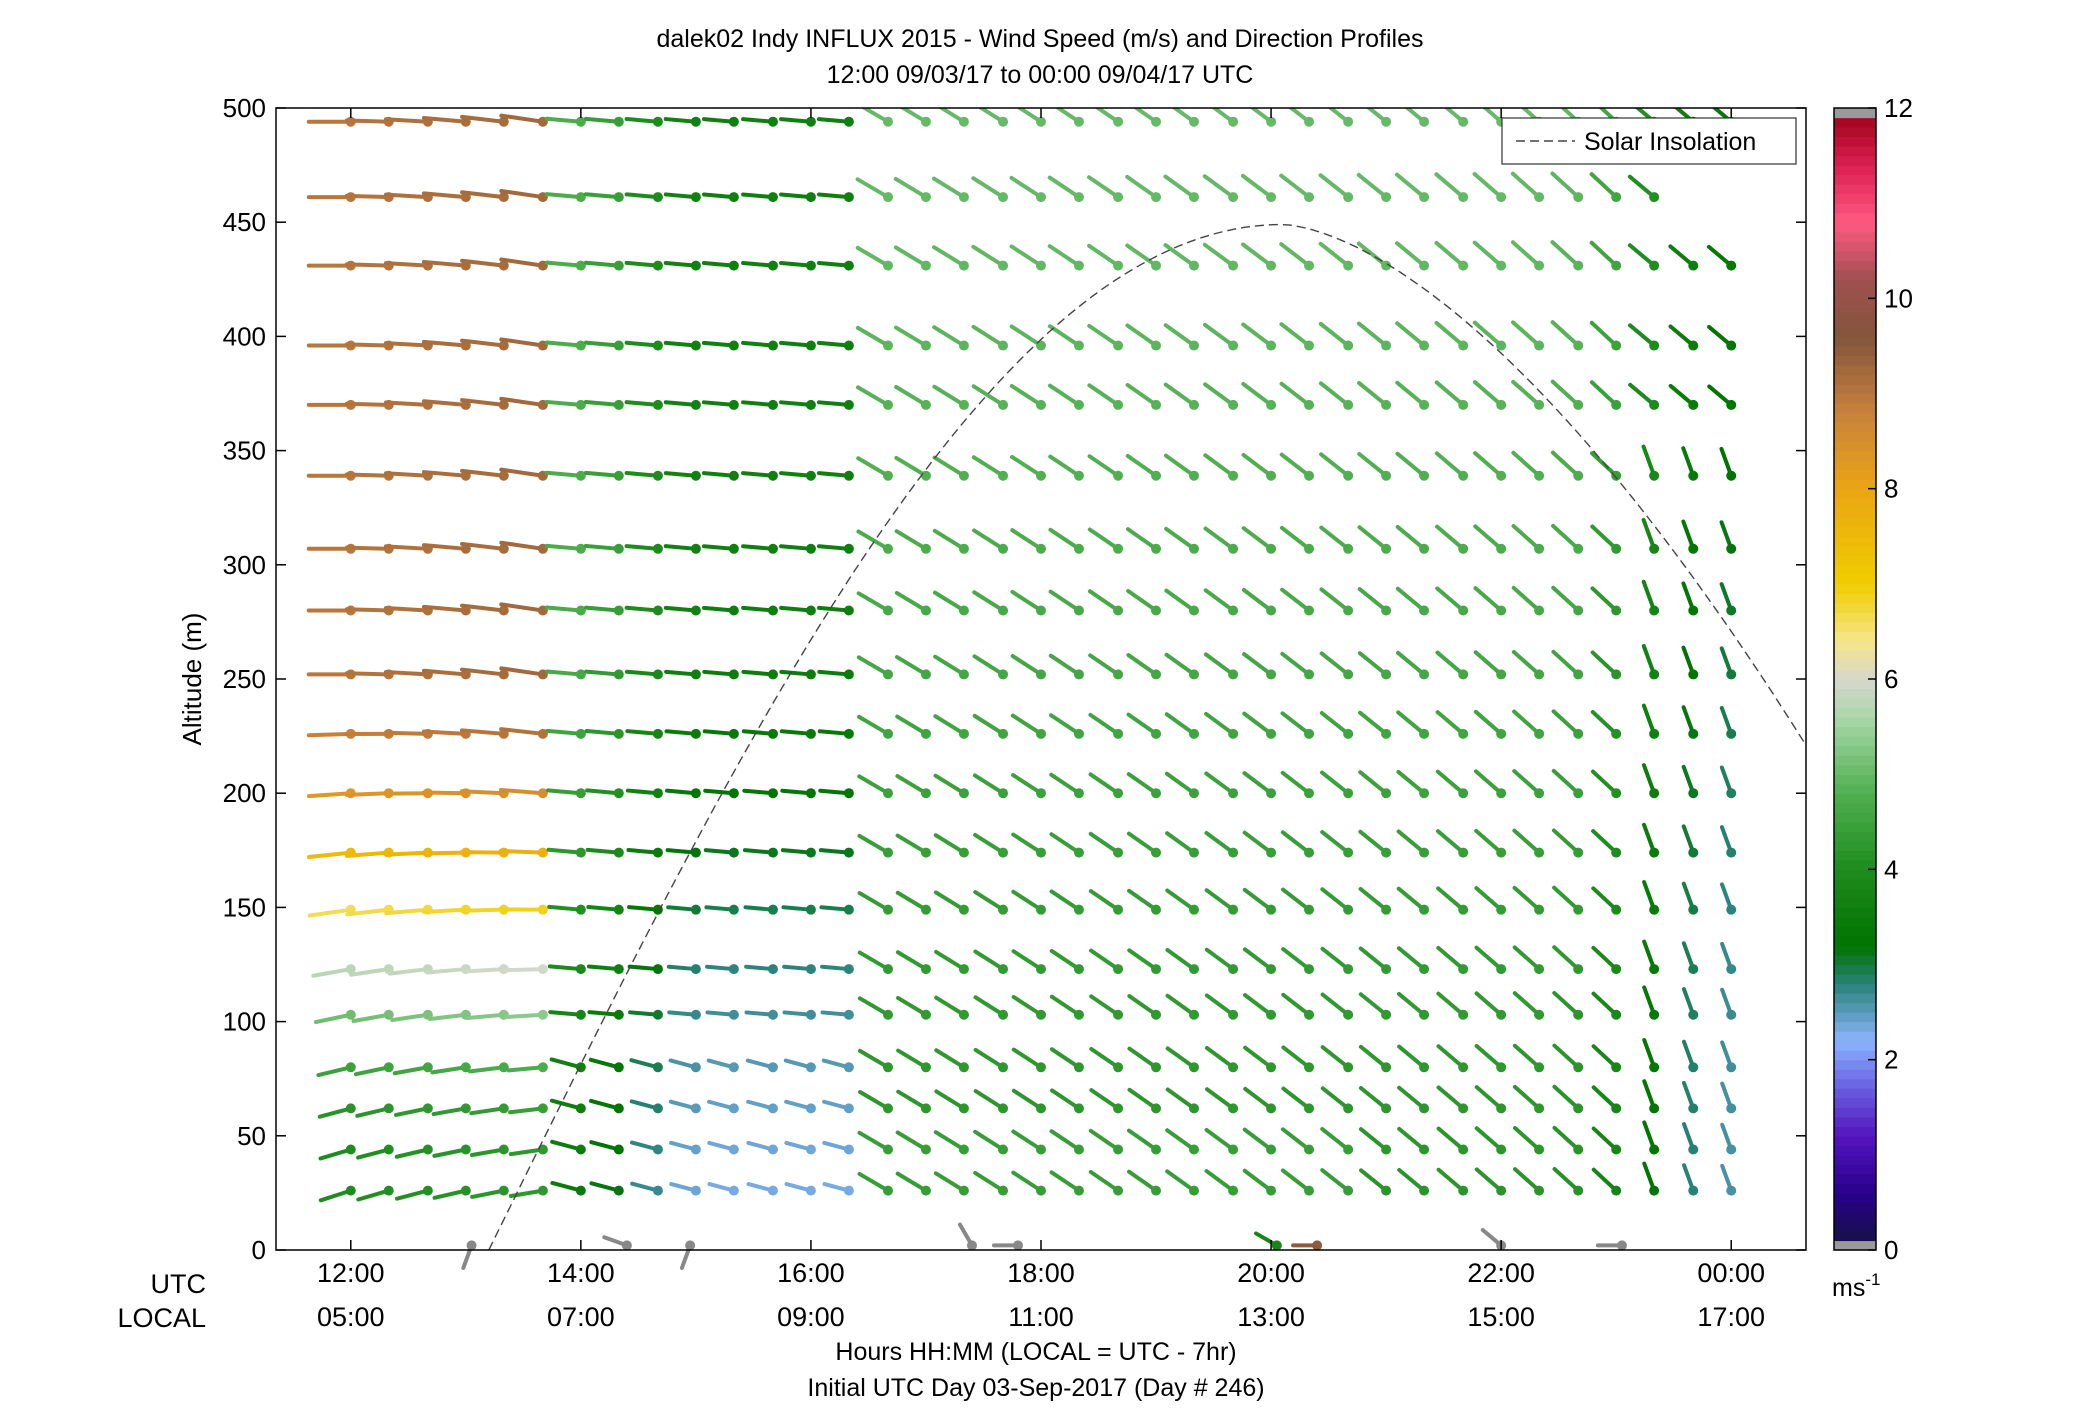 The height and width of the screenshot is (1425, 2098). Describe the element at coordinates (1731, 1317) in the screenshot. I see `x-tick-label-local: 17:00` at that location.